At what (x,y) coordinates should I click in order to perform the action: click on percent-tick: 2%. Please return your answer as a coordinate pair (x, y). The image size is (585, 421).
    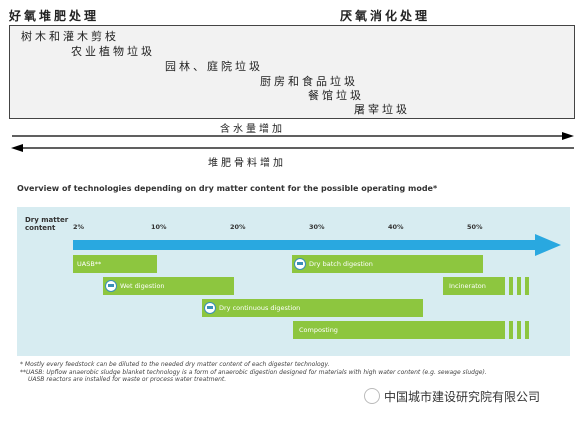
    Looking at the image, I should click on (79, 227).